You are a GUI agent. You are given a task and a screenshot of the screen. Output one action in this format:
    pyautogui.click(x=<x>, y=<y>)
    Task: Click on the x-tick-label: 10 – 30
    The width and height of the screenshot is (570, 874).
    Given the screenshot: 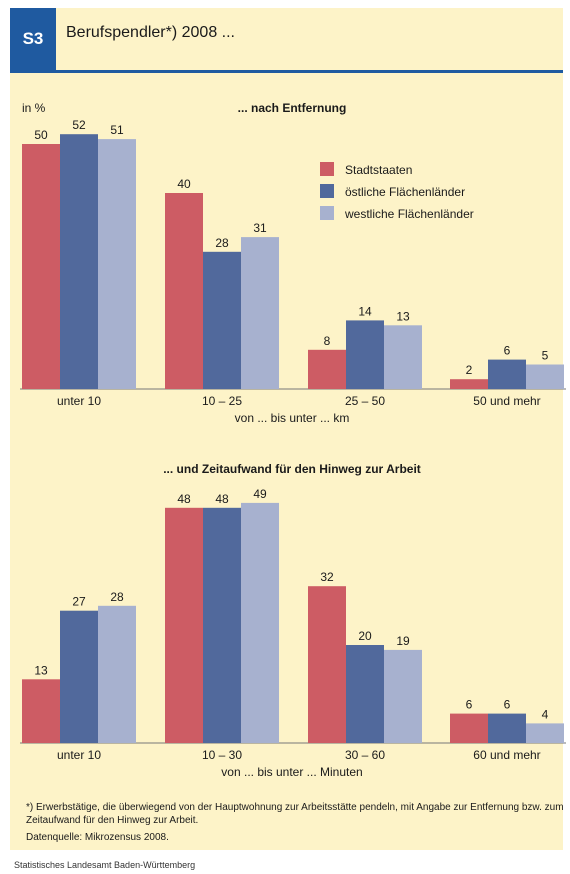 What is the action you would take?
    pyautogui.click(x=222, y=755)
    